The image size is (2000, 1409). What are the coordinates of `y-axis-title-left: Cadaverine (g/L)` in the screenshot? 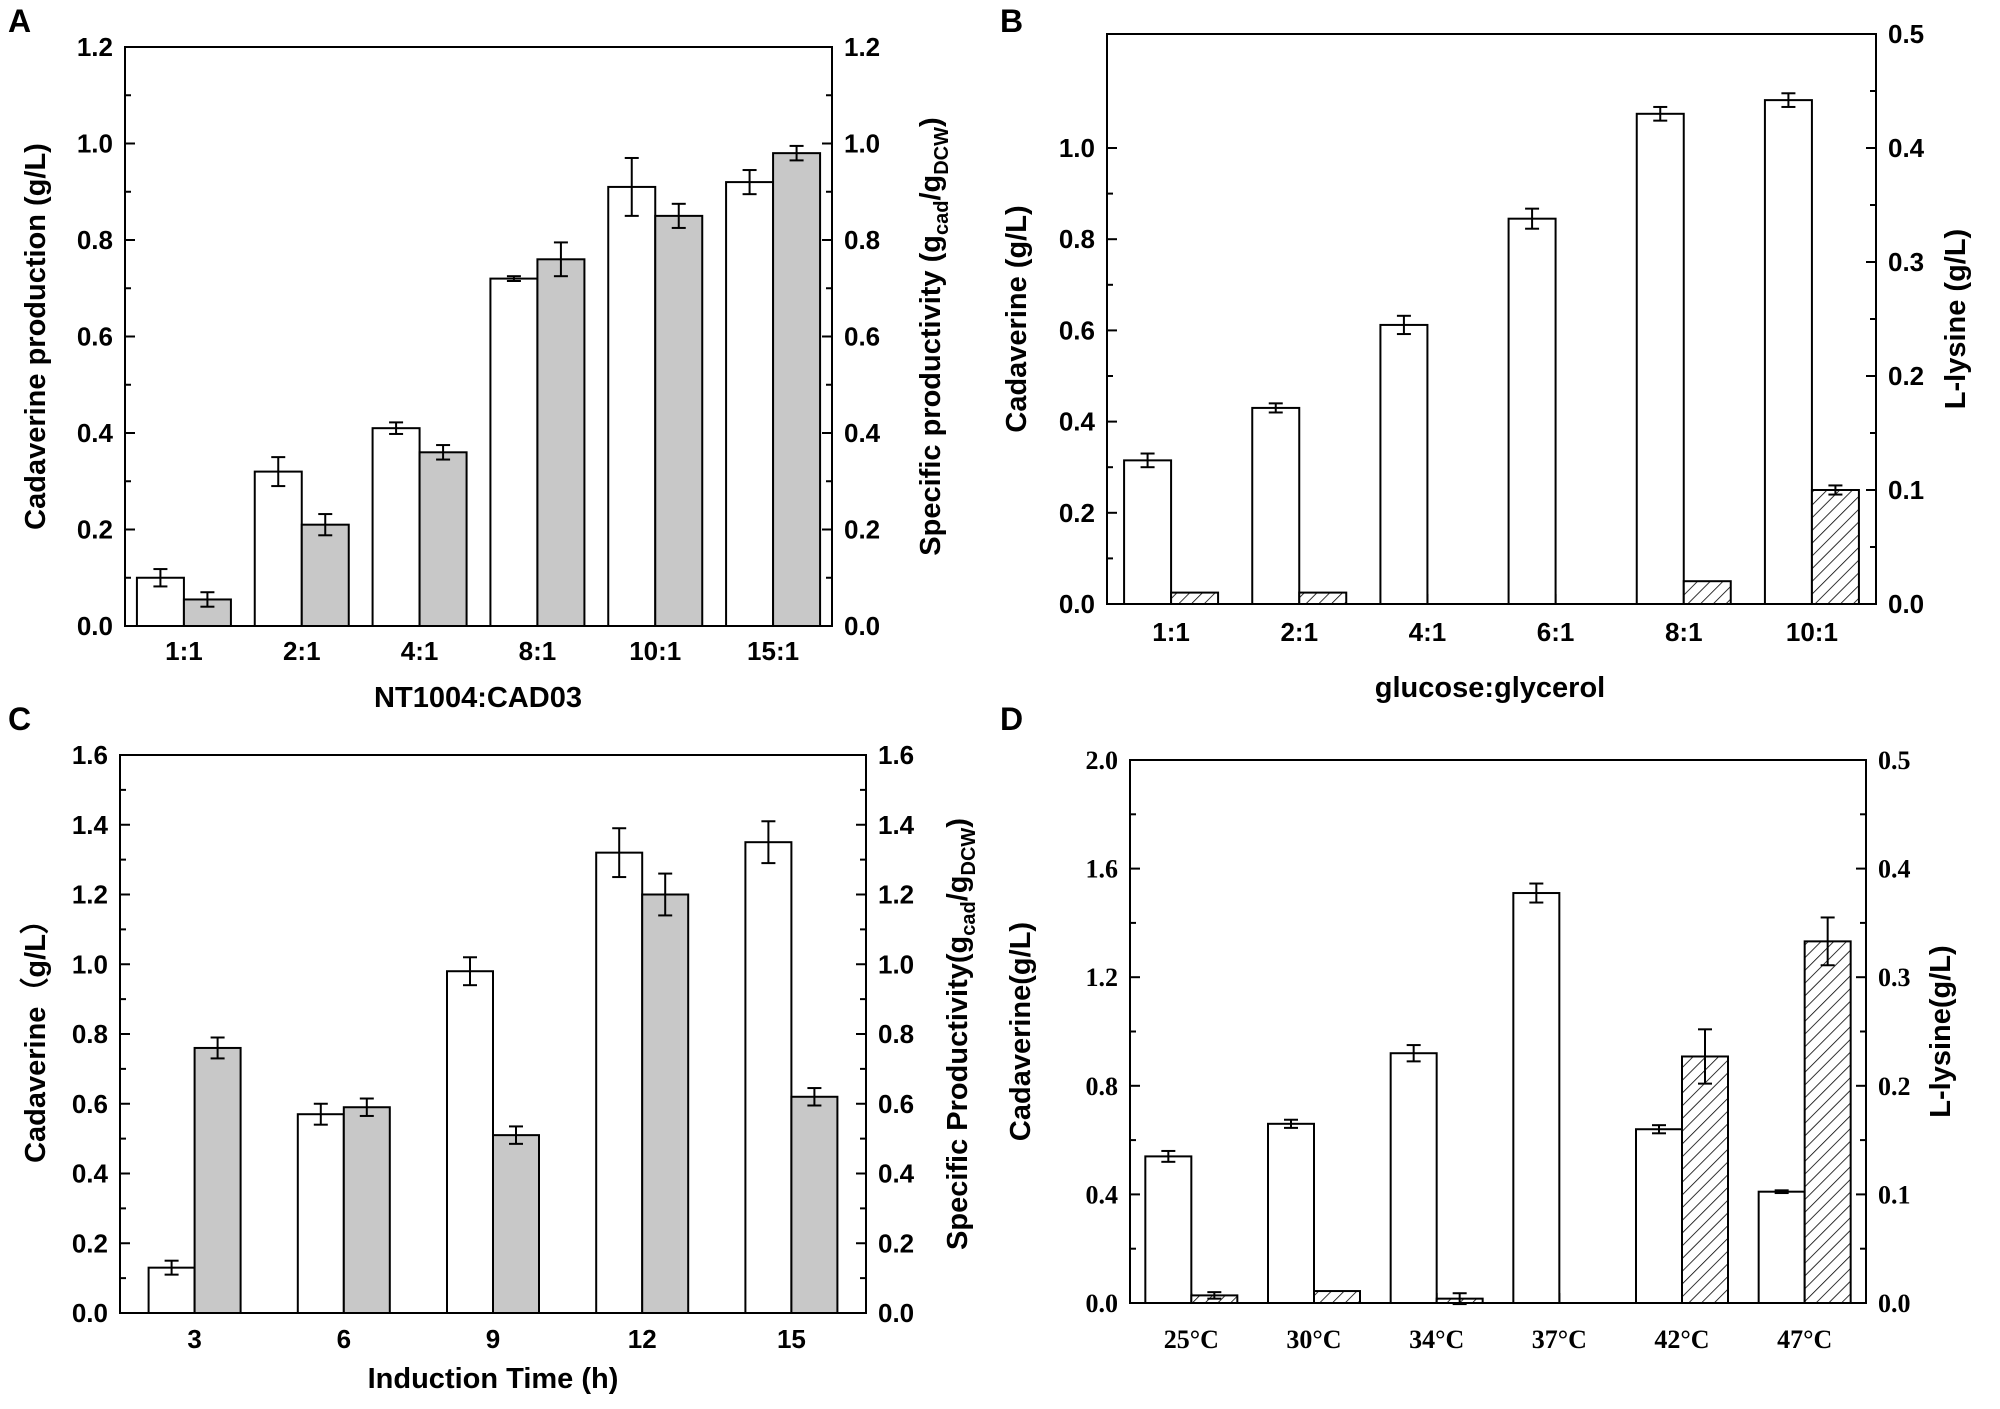 It's located at (1017, 318).